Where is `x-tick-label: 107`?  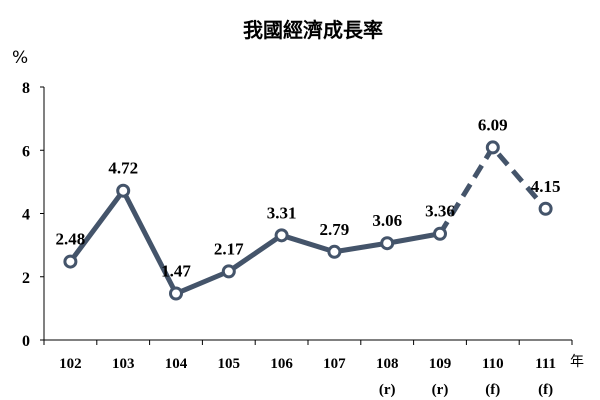
x-tick-label: 107 is located at coordinates (334, 364).